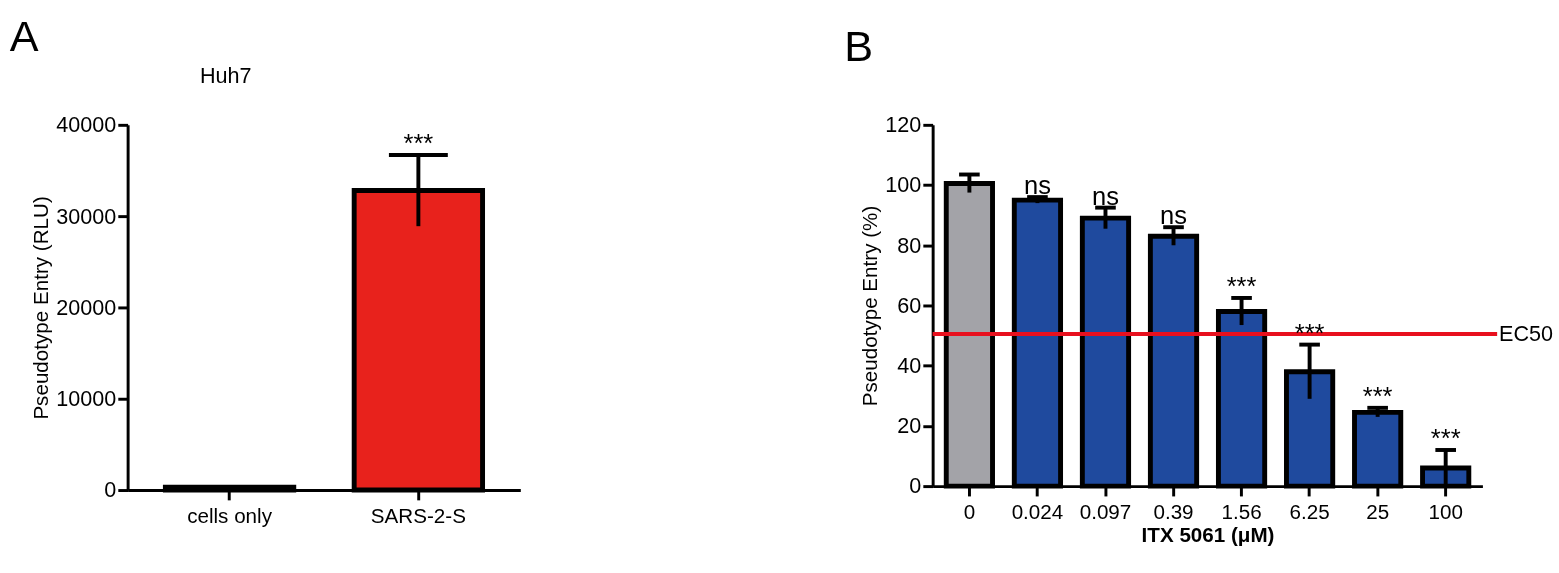 The width and height of the screenshot is (1559, 573). What do you see at coordinates (1445, 512) in the screenshot?
I see `x-tick-label: 100` at bounding box center [1445, 512].